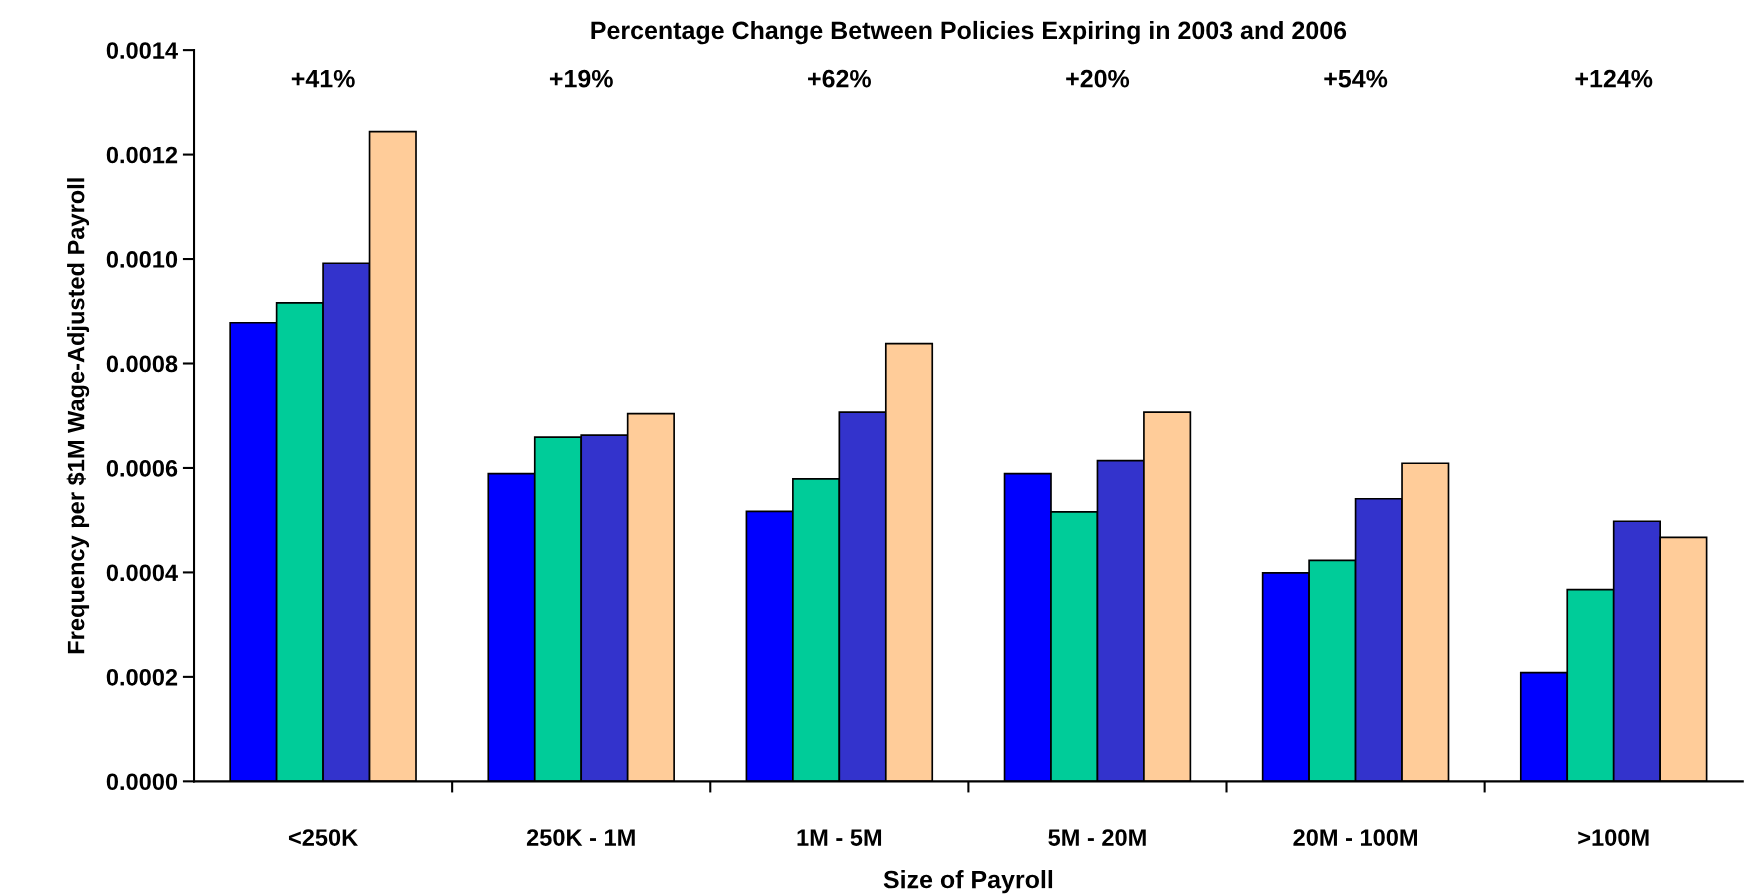 This screenshot has width=1748, height=895. Describe the element at coordinates (839, 78) in the screenshot. I see `annotation: +62%` at that location.